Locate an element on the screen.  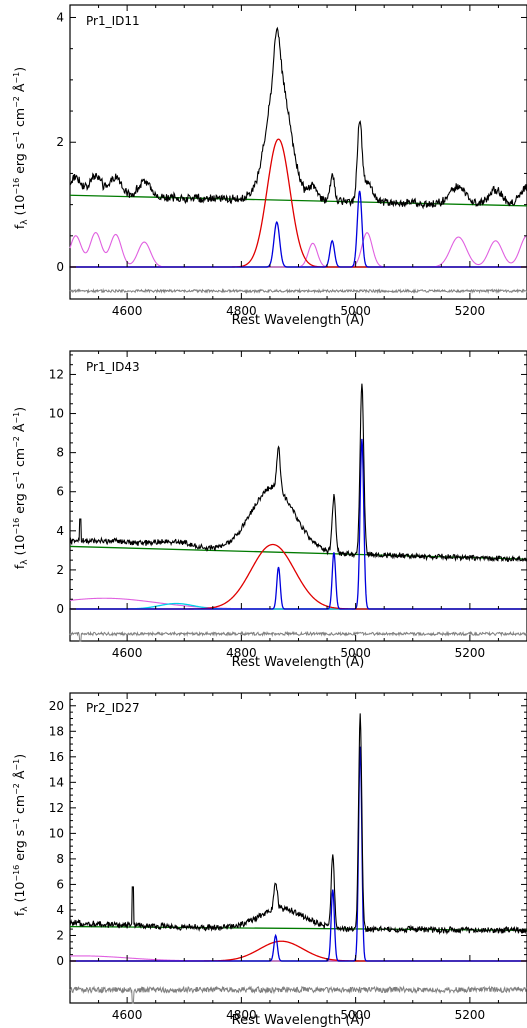
panel-1-residual-area is located at coordinates (298, 291).